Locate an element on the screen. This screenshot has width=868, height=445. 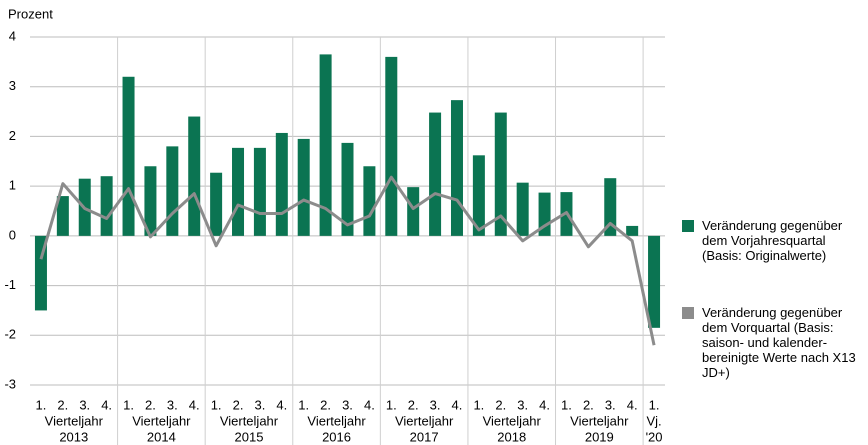
y-tick-label: 2 is located at coordinates (12, 135).